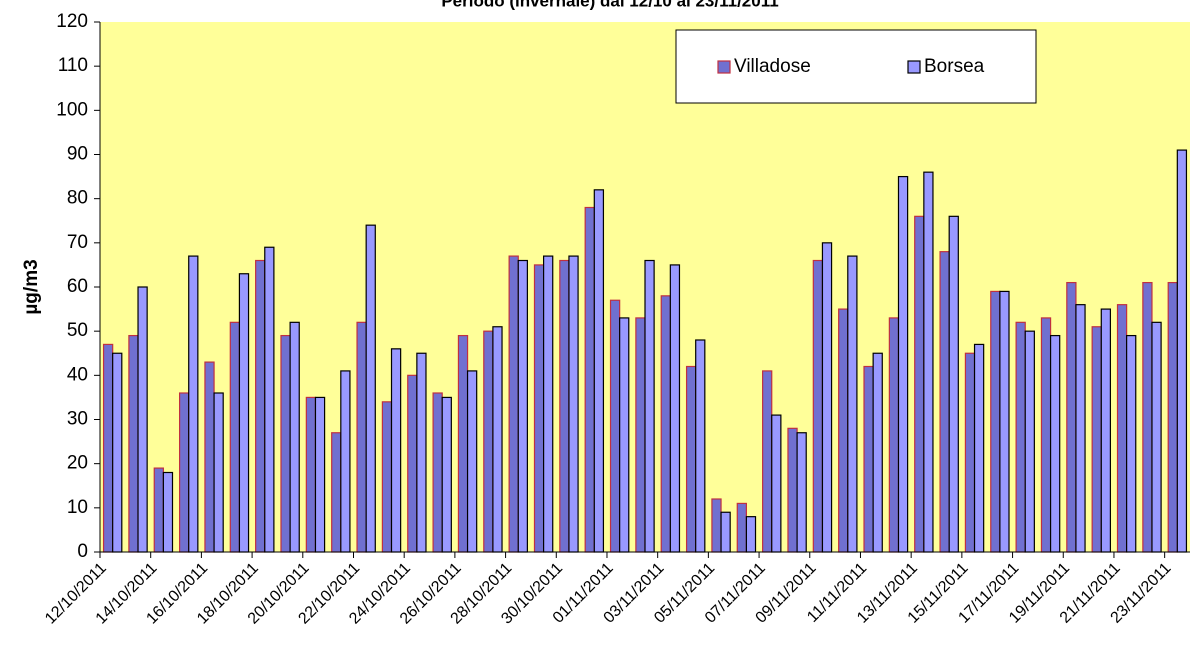 This screenshot has width=1191, height=668. I want to click on y-tick-label: 20, so click(77, 463).